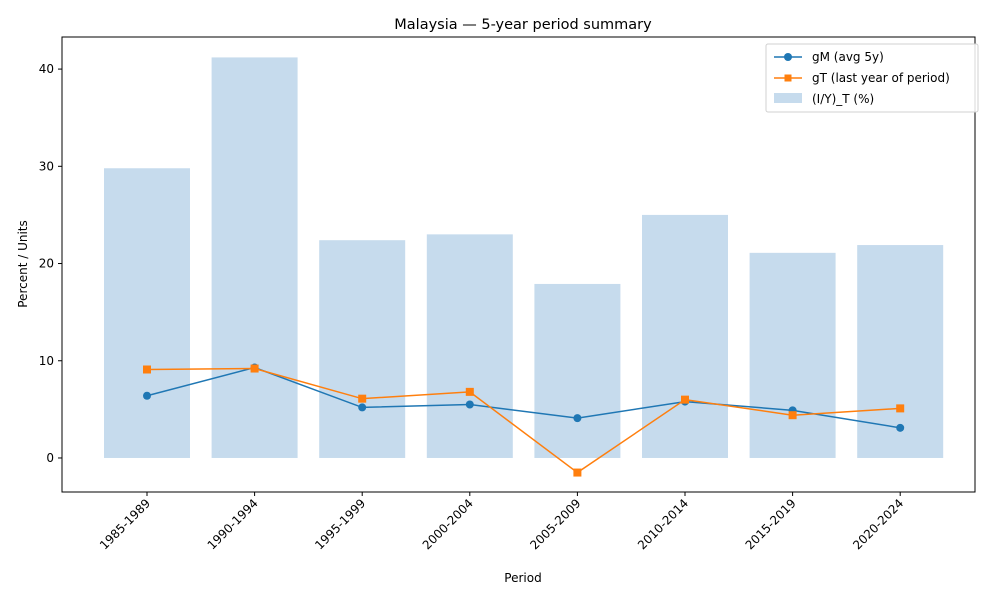  I want to click on legend-bars-swatch, so click(788, 98).